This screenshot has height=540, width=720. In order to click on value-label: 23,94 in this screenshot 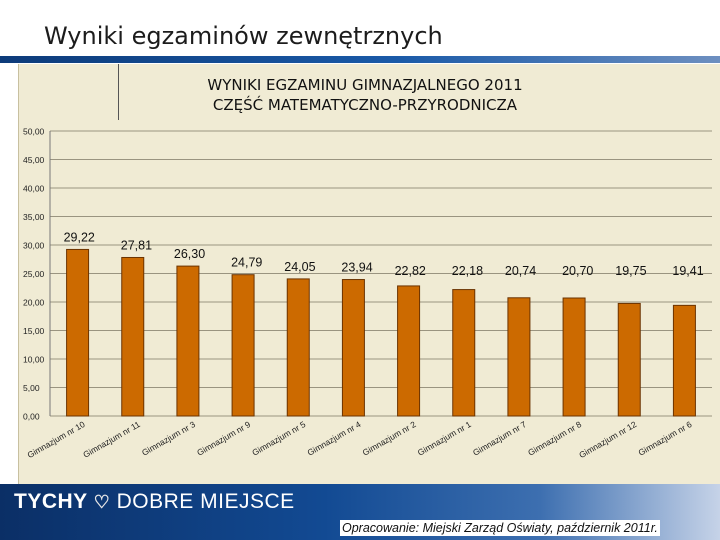, I will do `click(356, 268)`.